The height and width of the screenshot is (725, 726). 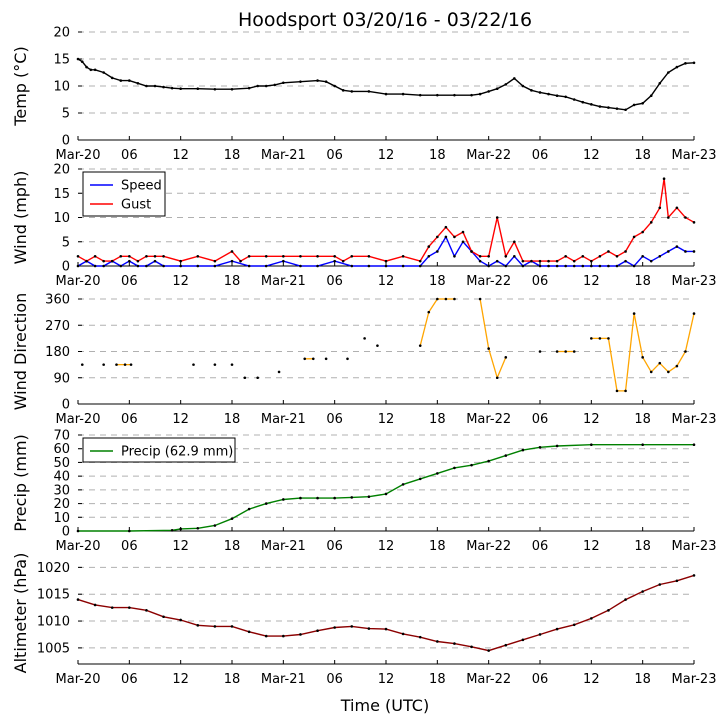 What do you see at coordinates (61, 449) in the screenshot?
I see `y-tick-label: 60` at bounding box center [61, 449].